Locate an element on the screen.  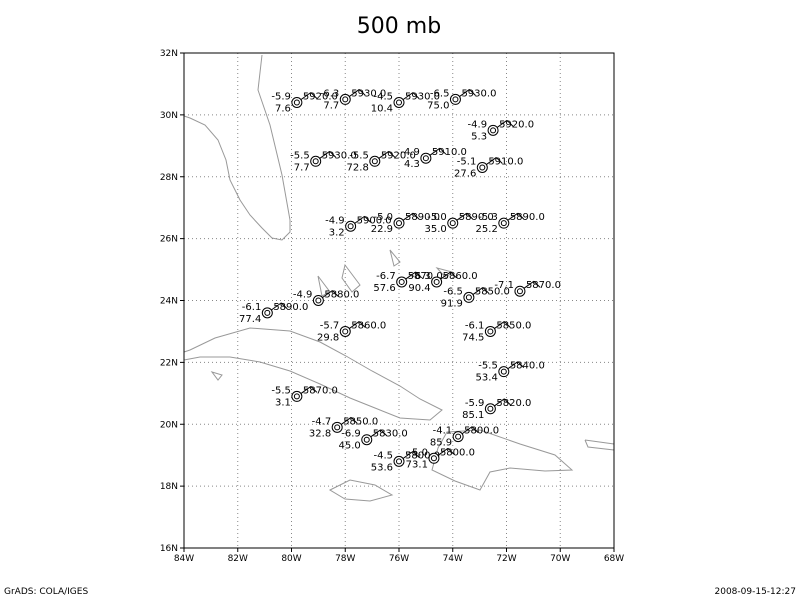
dewpoint-depression: 91.9 is located at coordinates (452, 303).